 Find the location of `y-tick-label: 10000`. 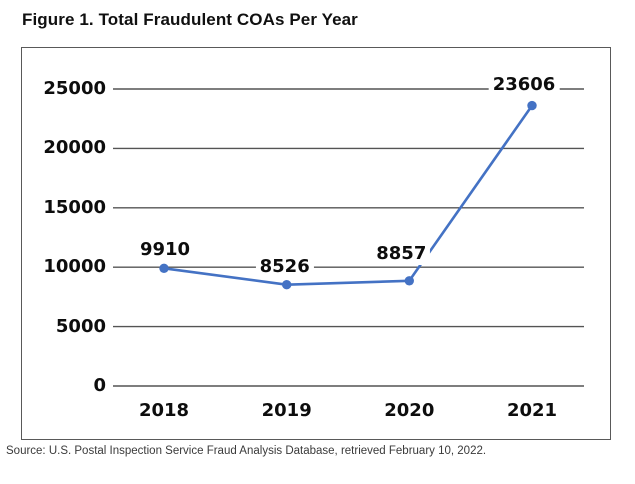

y-tick-label: 10000 is located at coordinates (74, 267).